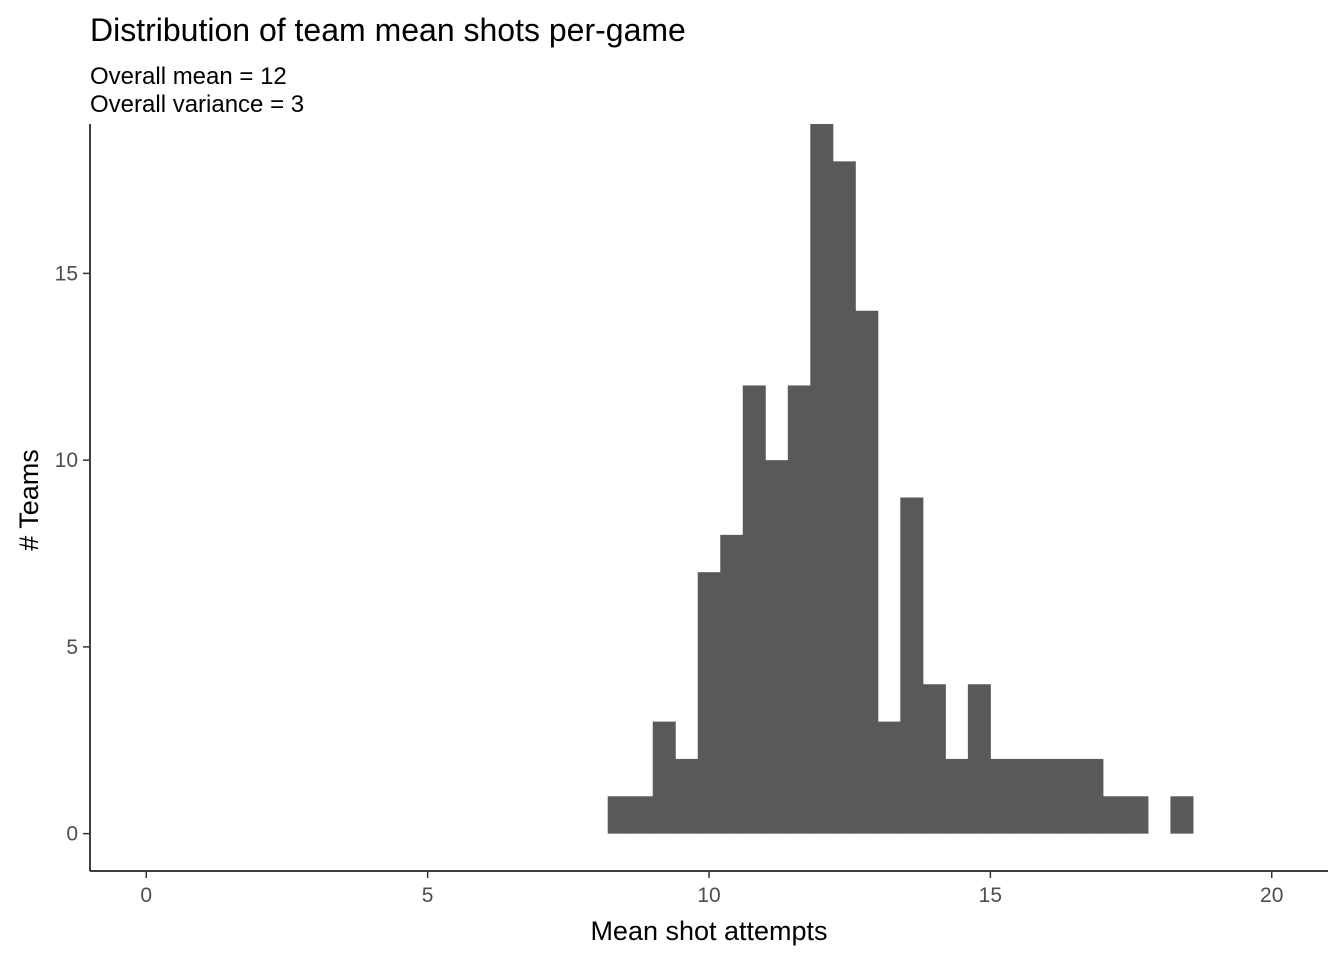  I want to click on x-axis-ticks: 0 5 10 15 20, so click(711, 889).